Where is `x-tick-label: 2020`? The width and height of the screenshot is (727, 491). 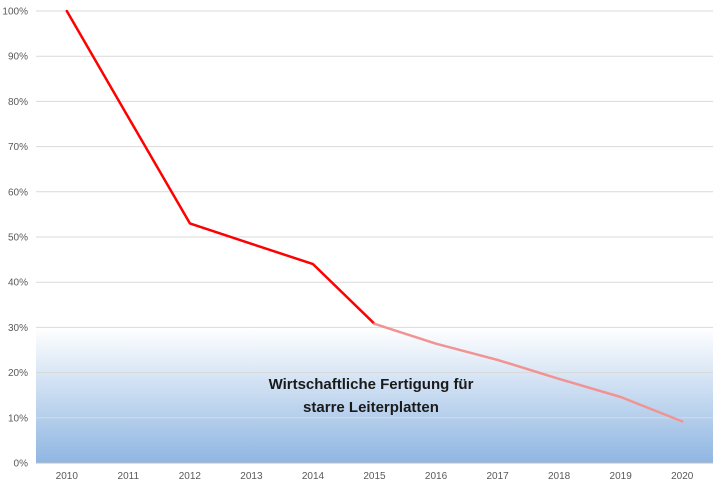 x-tick-label: 2020 is located at coordinates (682, 476).